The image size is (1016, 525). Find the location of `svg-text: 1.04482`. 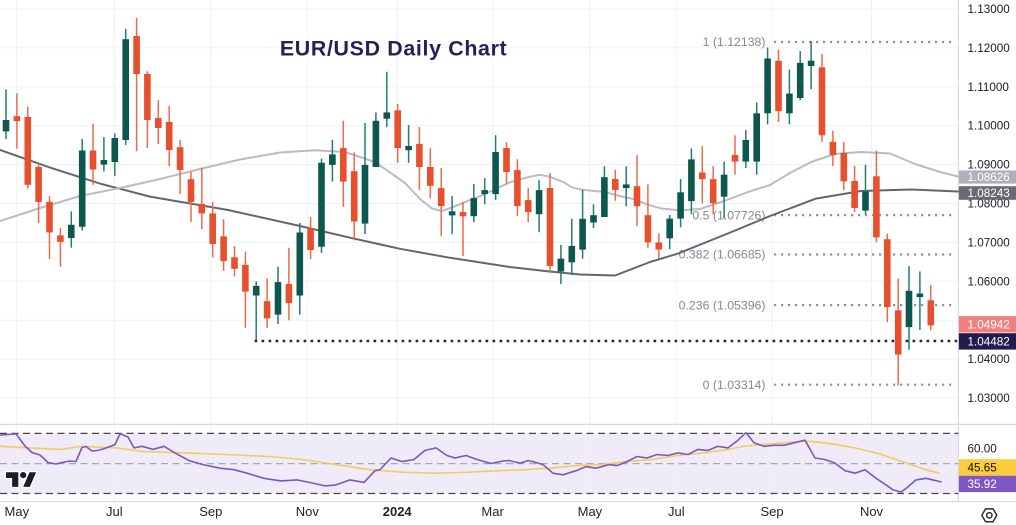

svg-text: 1.04482 is located at coordinates (989, 341).